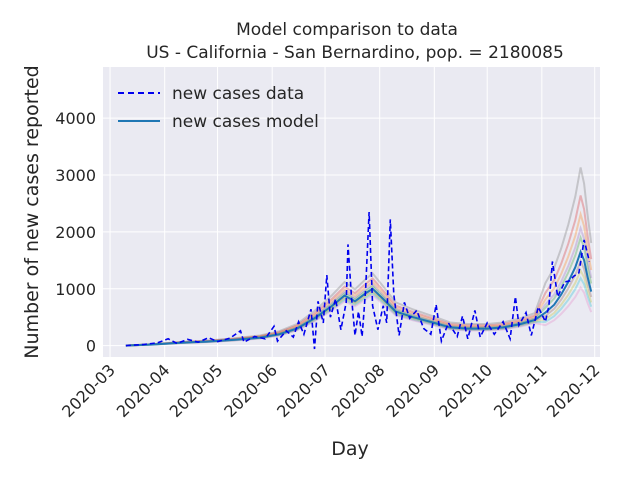  I want to click on y-tick-label: 2000, so click(75, 232).